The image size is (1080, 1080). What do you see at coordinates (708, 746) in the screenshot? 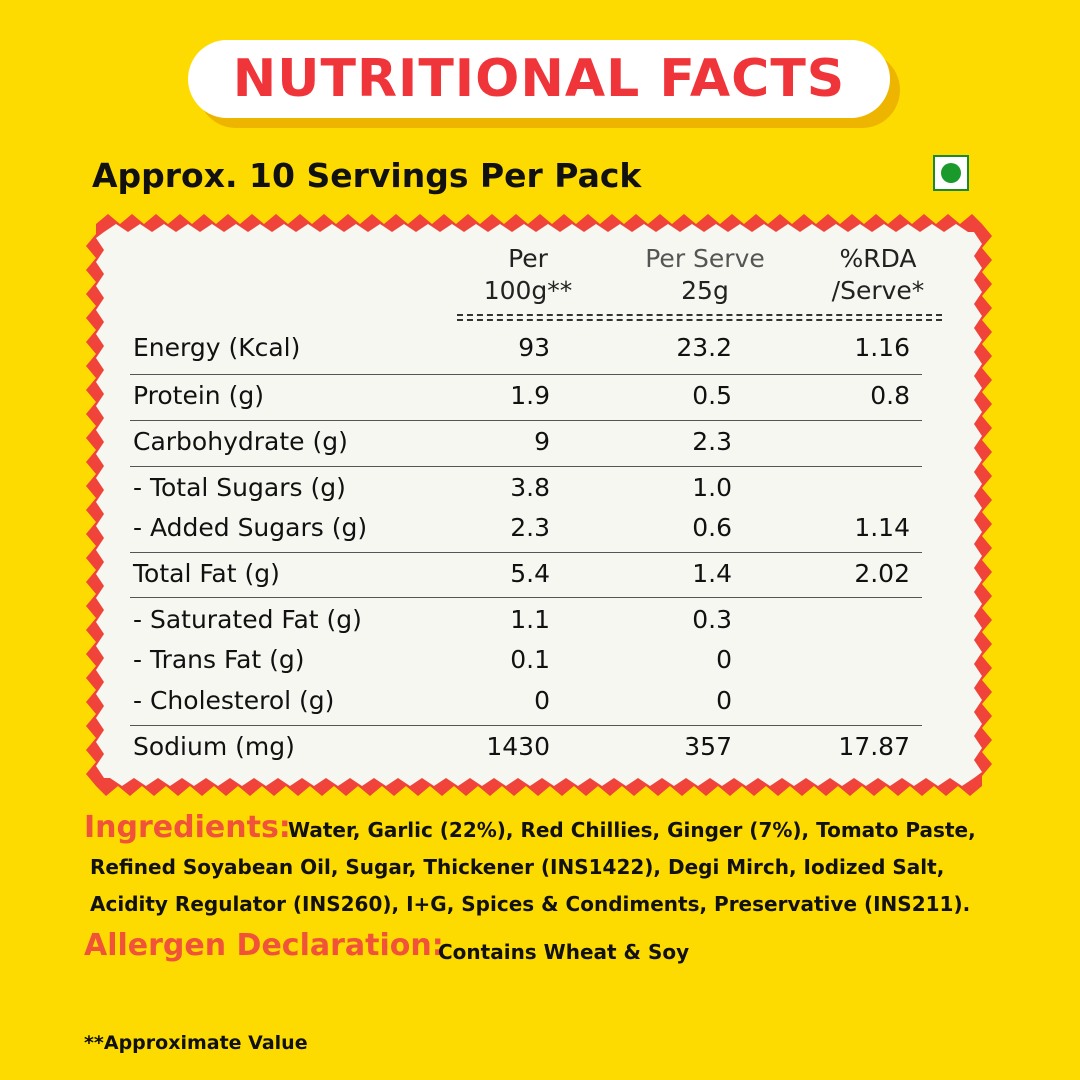
I see `cell-per-serve: 357` at bounding box center [708, 746].